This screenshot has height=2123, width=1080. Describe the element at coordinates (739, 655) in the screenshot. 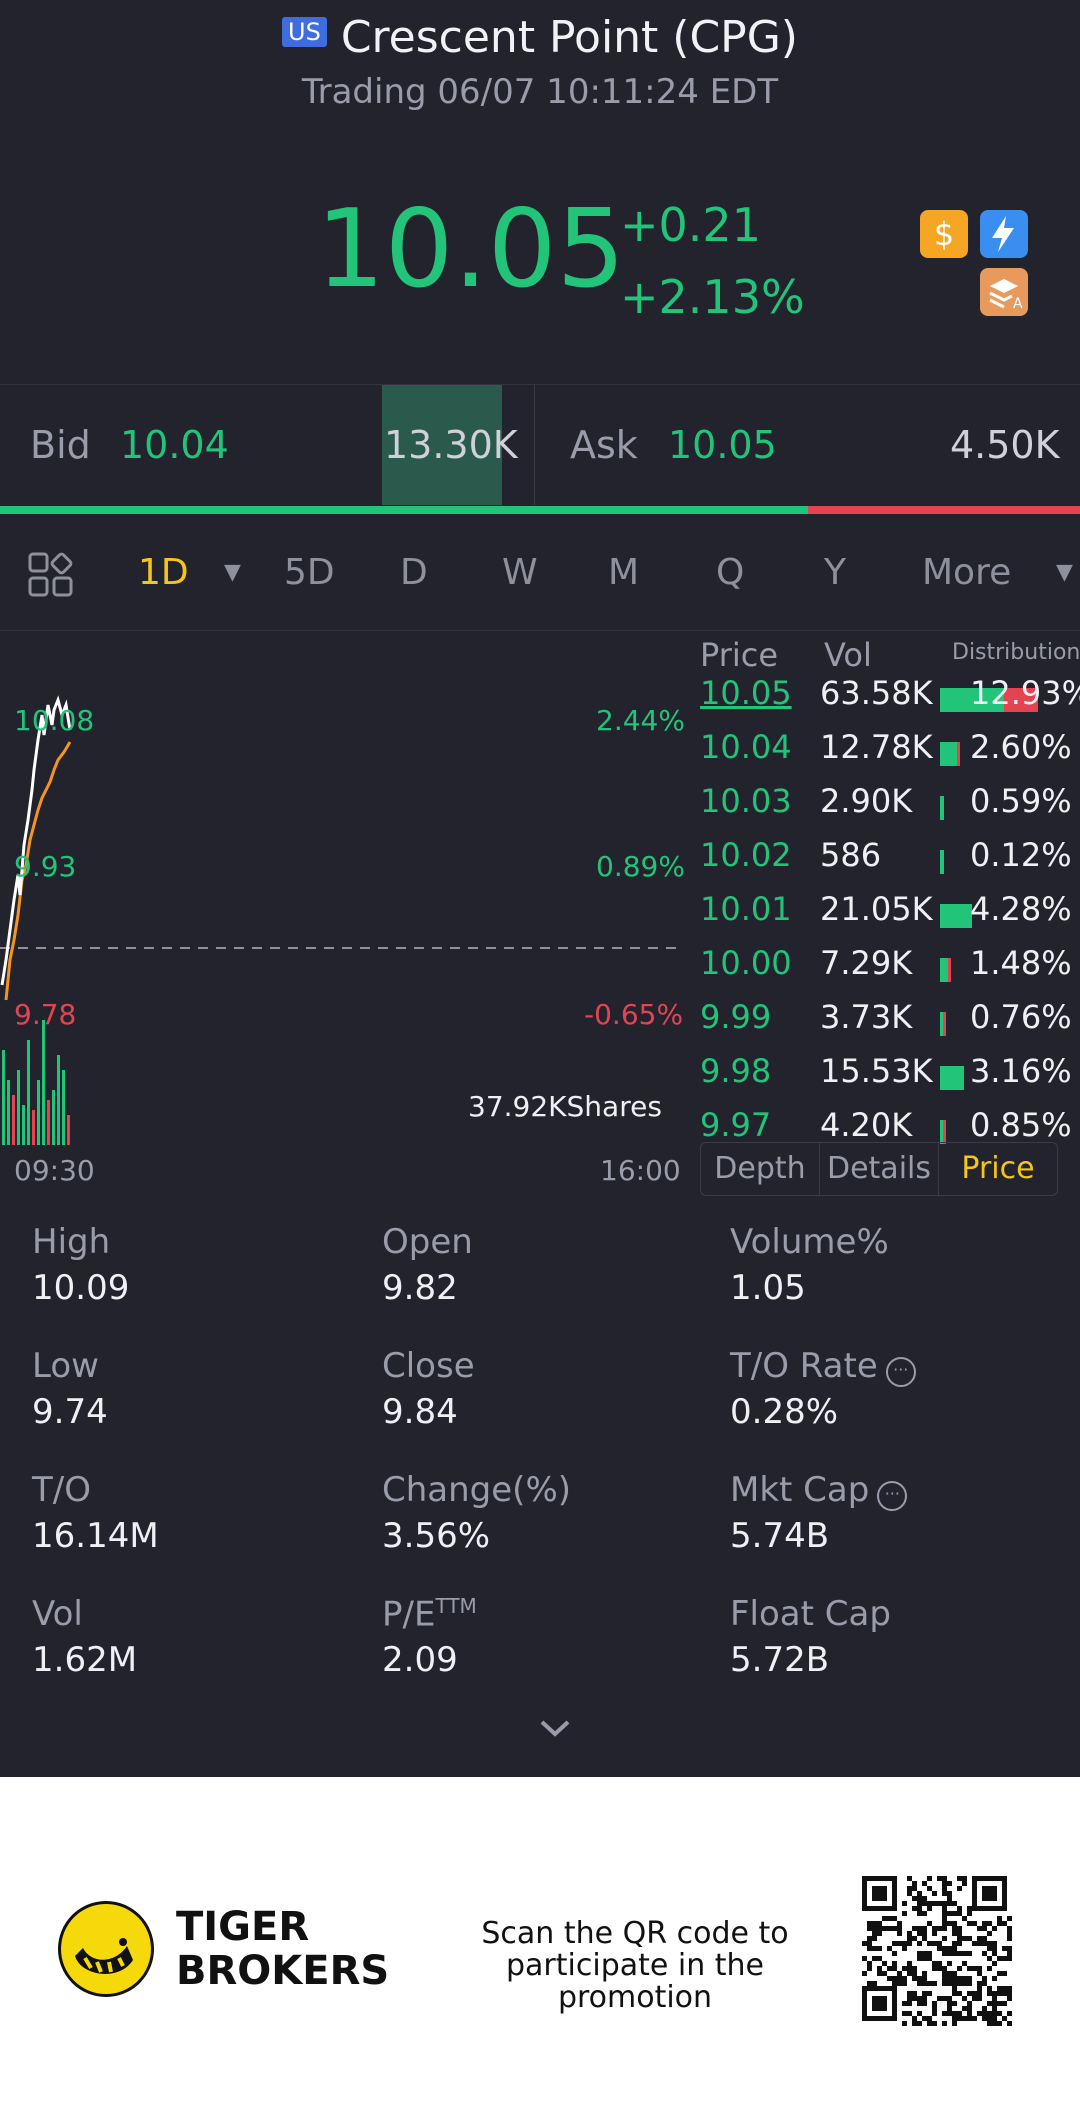

I see `col-price-header: Price` at that location.